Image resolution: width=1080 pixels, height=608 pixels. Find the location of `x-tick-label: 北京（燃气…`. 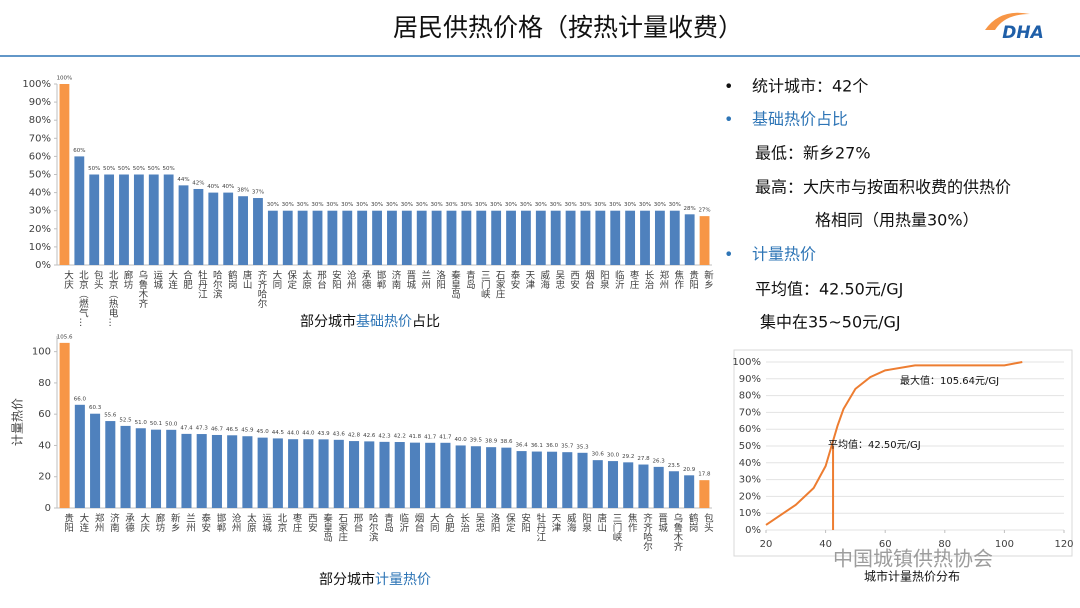

x-tick-label: 北京（燃气… is located at coordinates (83, 298).